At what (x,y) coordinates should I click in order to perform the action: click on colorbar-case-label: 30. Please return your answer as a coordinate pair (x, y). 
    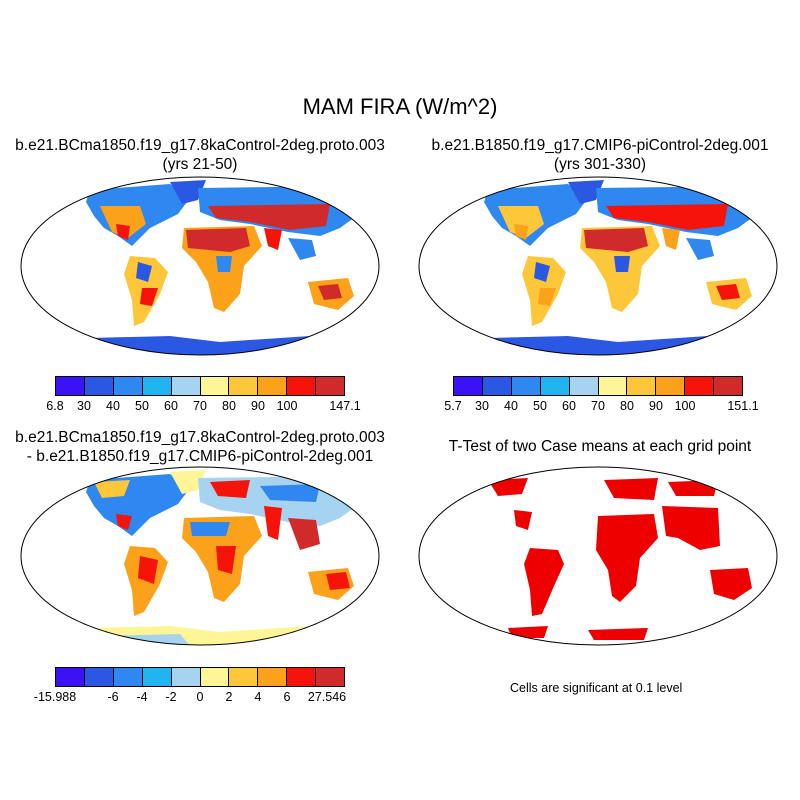
    Looking at the image, I should click on (84, 406).